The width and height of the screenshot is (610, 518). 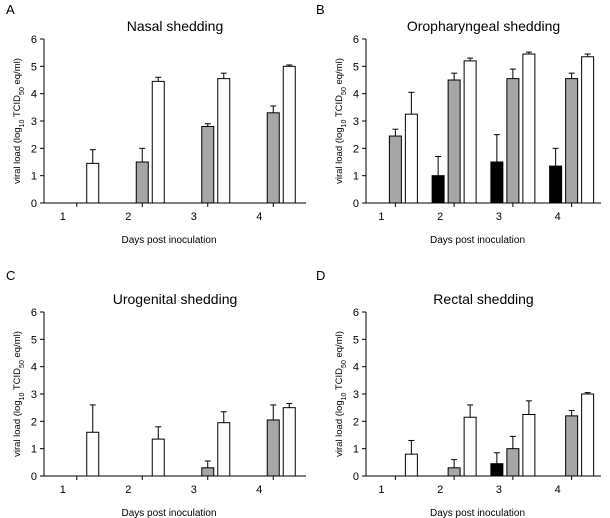 I want to click on chart-title: Urogenital shedding, so click(x=175, y=299).